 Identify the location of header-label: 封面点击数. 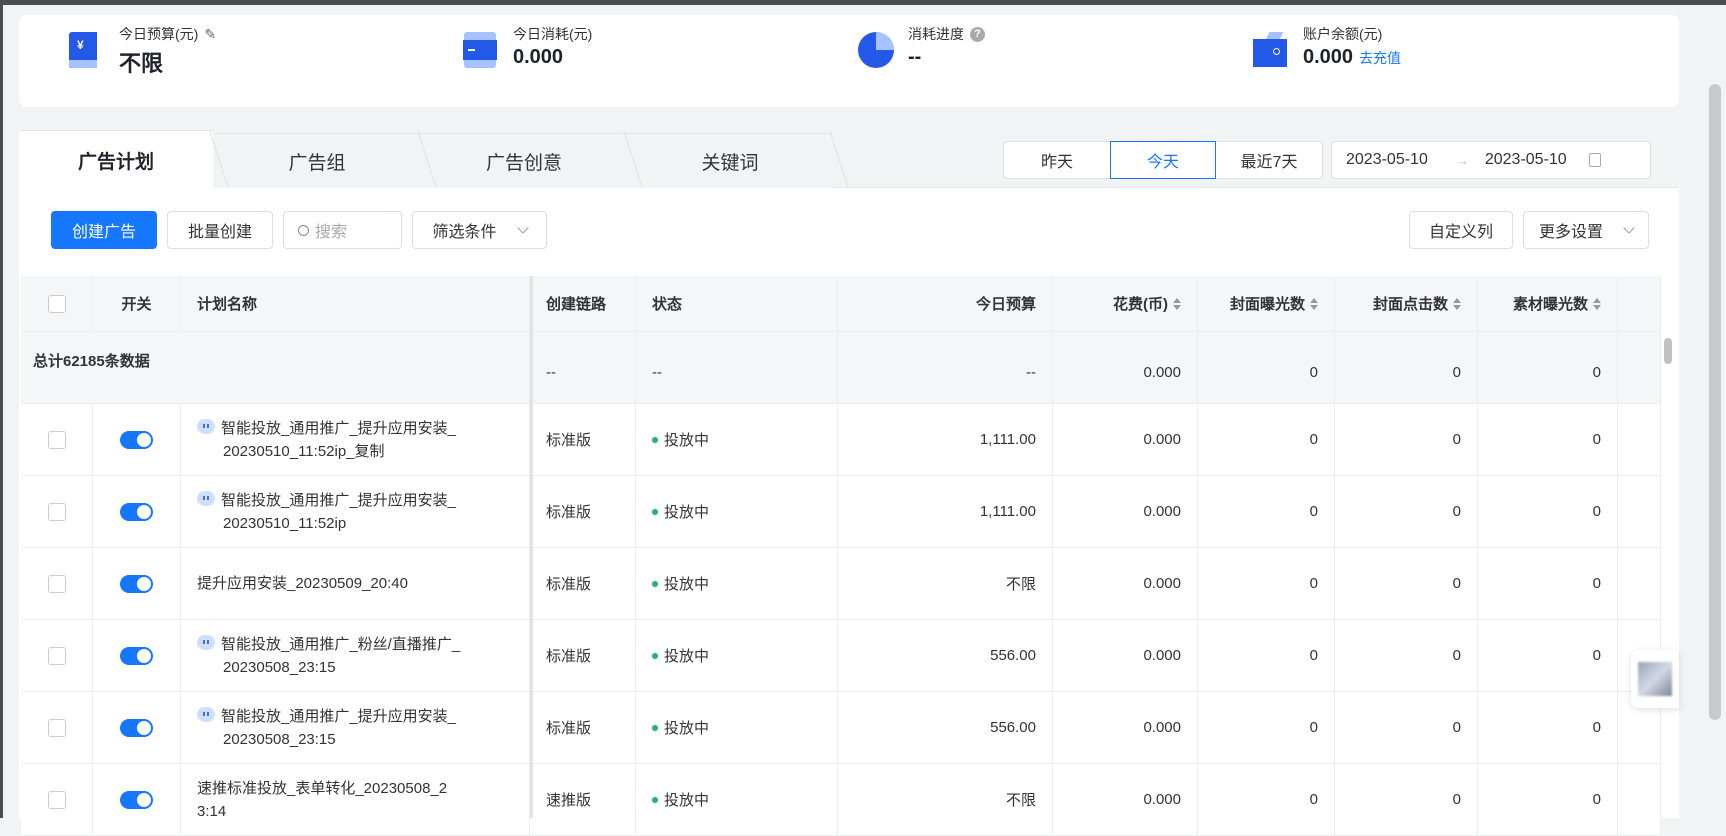
(1410, 304).